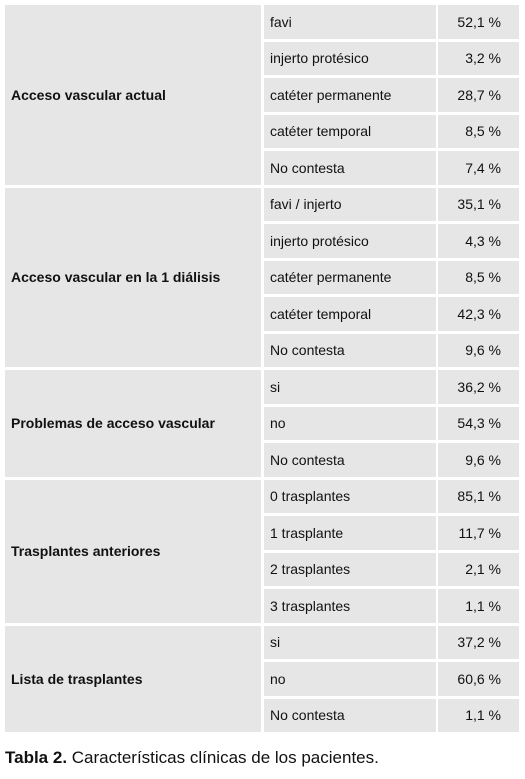 This screenshot has width=525, height=779. Describe the element at coordinates (133, 423) in the screenshot. I see `group-label: Problemas de acceso vascular` at that location.